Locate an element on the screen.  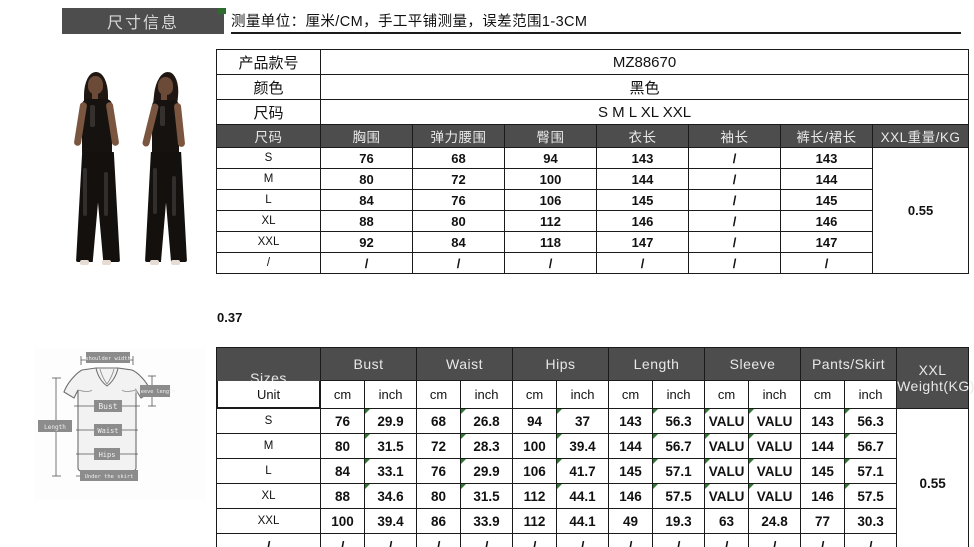
table-row: XXL 92 84 118 147 / 147 is located at coordinates (592, 242).